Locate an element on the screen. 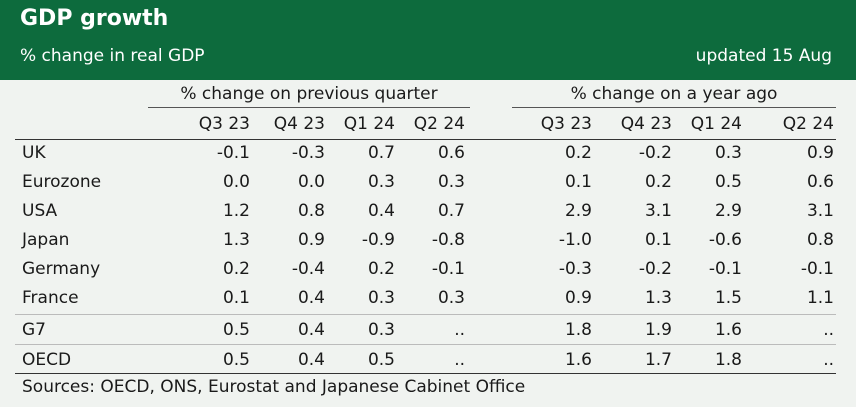  table-cell: -0.4 is located at coordinates (308, 269).